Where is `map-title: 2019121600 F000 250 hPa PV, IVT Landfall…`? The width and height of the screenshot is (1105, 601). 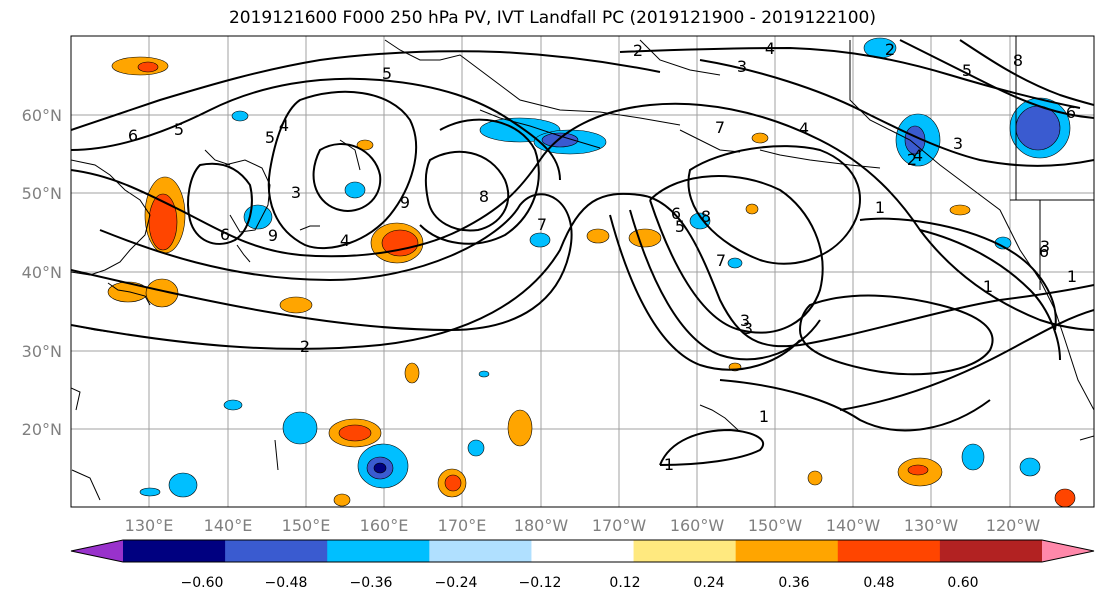 map-title: 2019121600 F000 250 hPa PV, IVT Landfall… is located at coordinates (552, 18).